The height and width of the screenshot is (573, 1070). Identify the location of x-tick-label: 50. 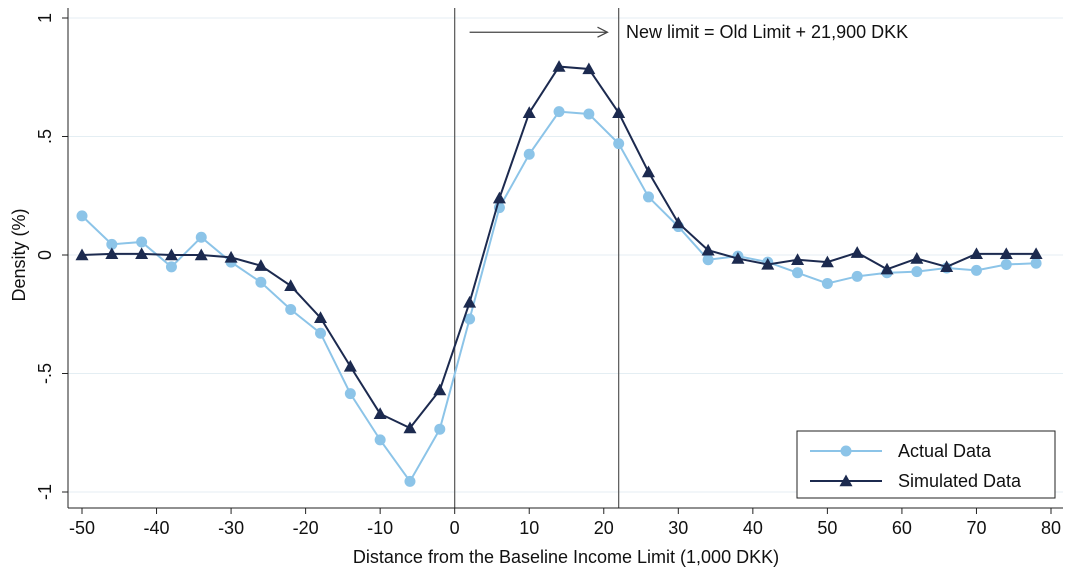
(827, 528).